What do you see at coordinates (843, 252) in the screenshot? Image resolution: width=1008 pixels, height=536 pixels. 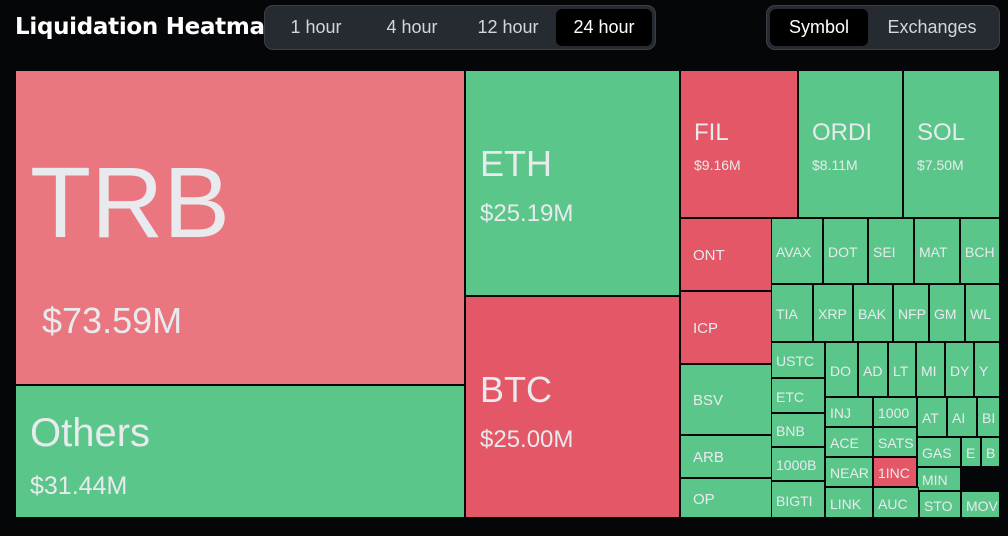 I see `tile-symbol: DOT` at bounding box center [843, 252].